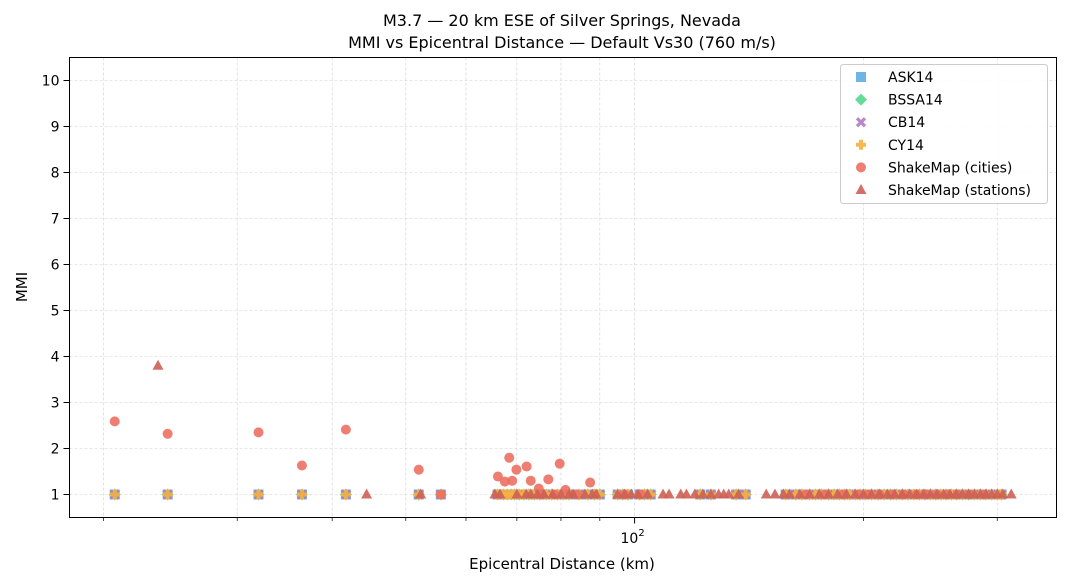 Image resolution: width=1067 pixels, height=585 pixels. What do you see at coordinates (861, 99) in the screenshot?
I see `legend-marker-diamond-icon` at bounding box center [861, 99].